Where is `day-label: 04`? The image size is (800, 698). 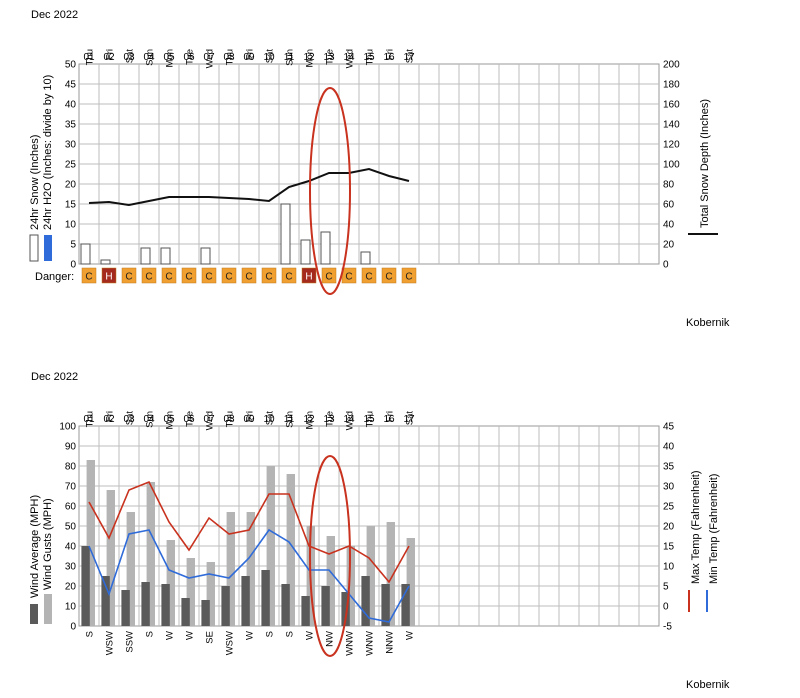
day-label: 04 is located at coordinates (149, 57).